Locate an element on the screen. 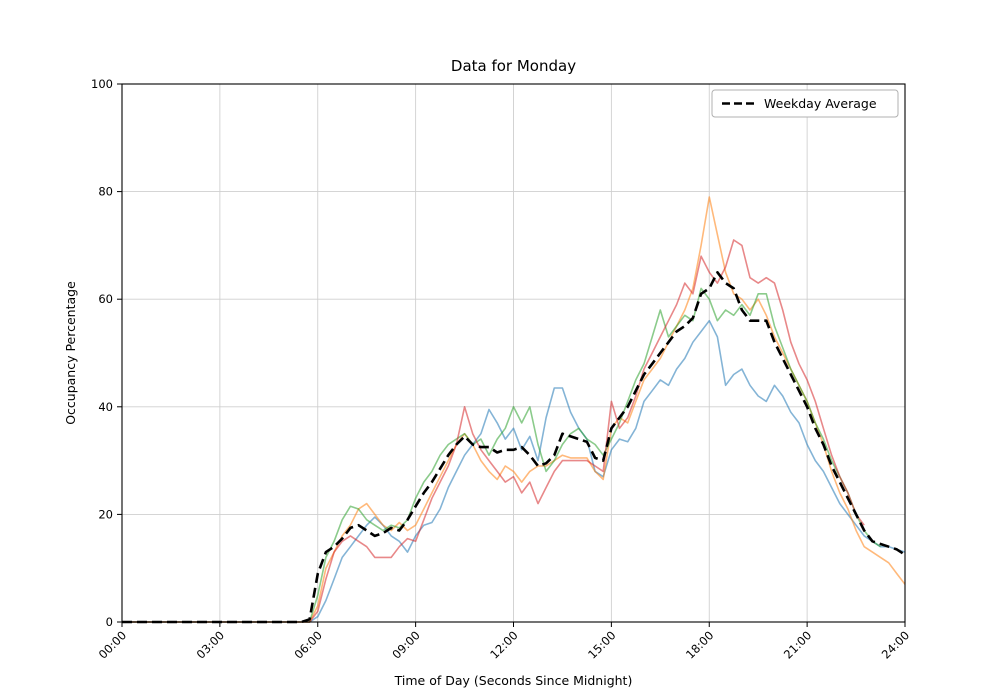 The width and height of the screenshot is (1000, 700). x-axis-label: Time of Day (Seconds Since Midnight) is located at coordinates (513, 680).